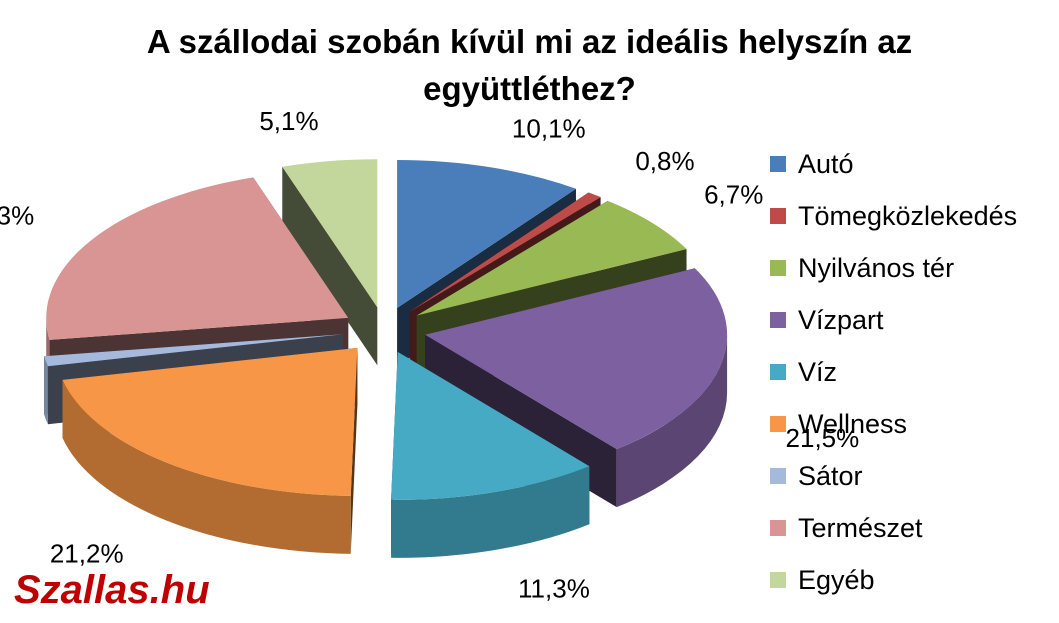 This screenshot has width=1059, height=623. Describe the element at coordinates (554, 588) in the screenshot. I see `data-label-viz: 11,3%` at that location.